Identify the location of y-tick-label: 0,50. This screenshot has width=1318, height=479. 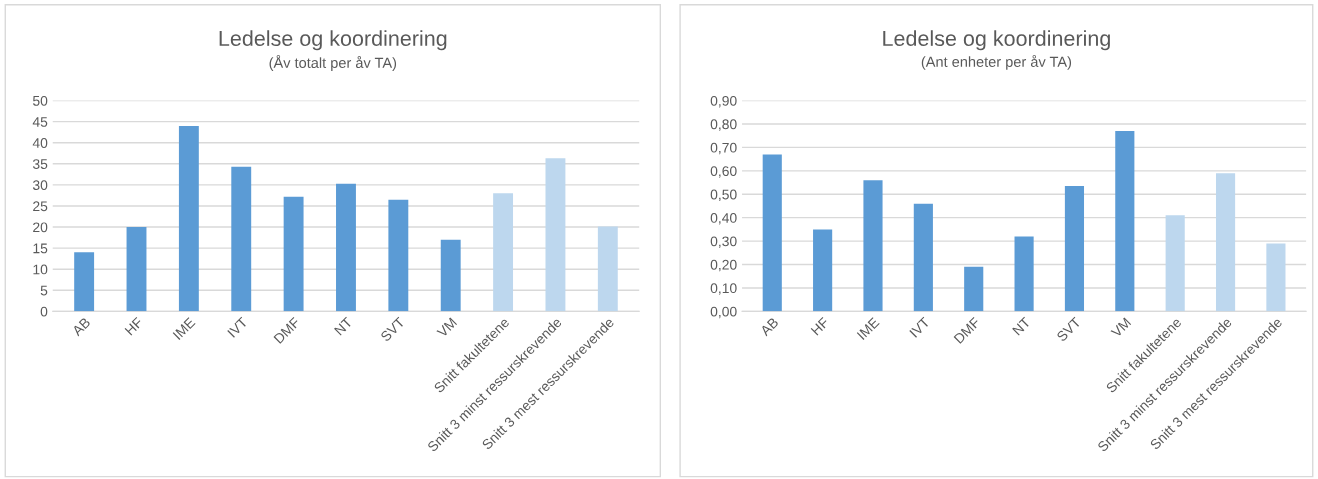
(723, 195).